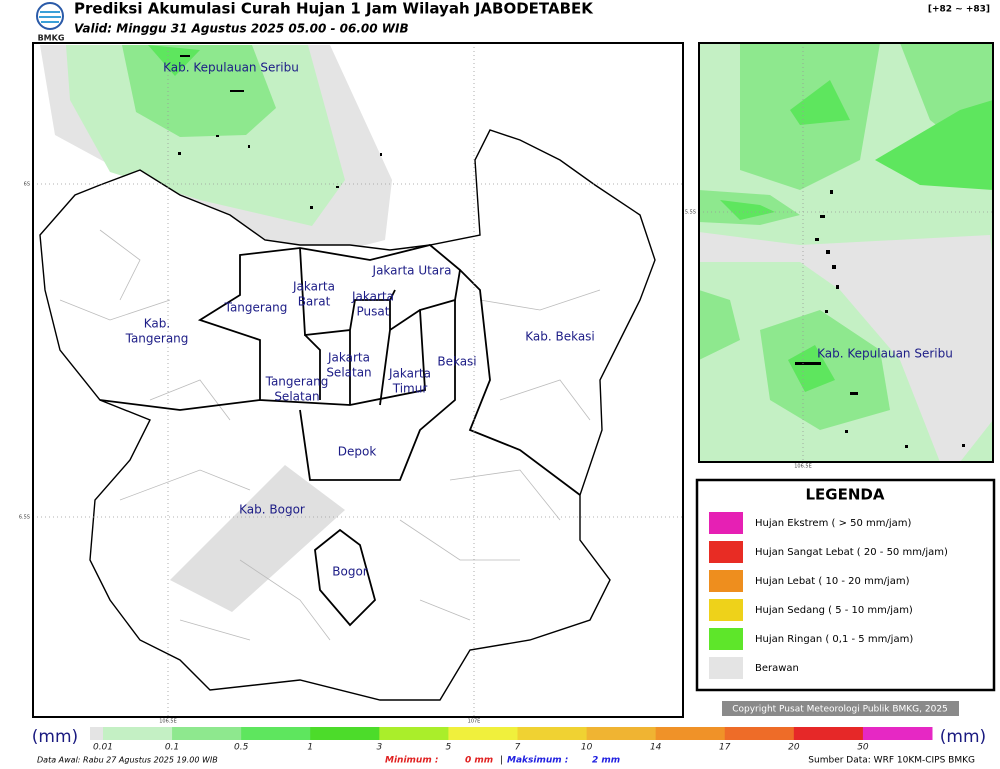 The image size is (1000, 769). What do you see at coordinates (851, 552) in the screenshot?
I see `legend-label: Hujan Sangat Lebat ( 20 - 50 mm/jam)` at bounding box center [851, 552].